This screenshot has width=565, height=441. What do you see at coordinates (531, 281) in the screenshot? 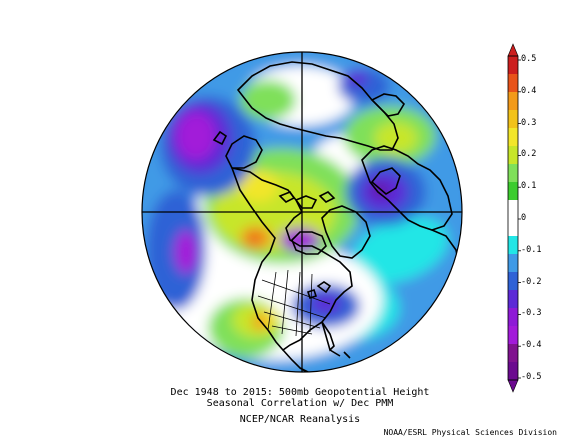
I see `colorbar-tick-label: -0.2` at bounding box center [531, 281].